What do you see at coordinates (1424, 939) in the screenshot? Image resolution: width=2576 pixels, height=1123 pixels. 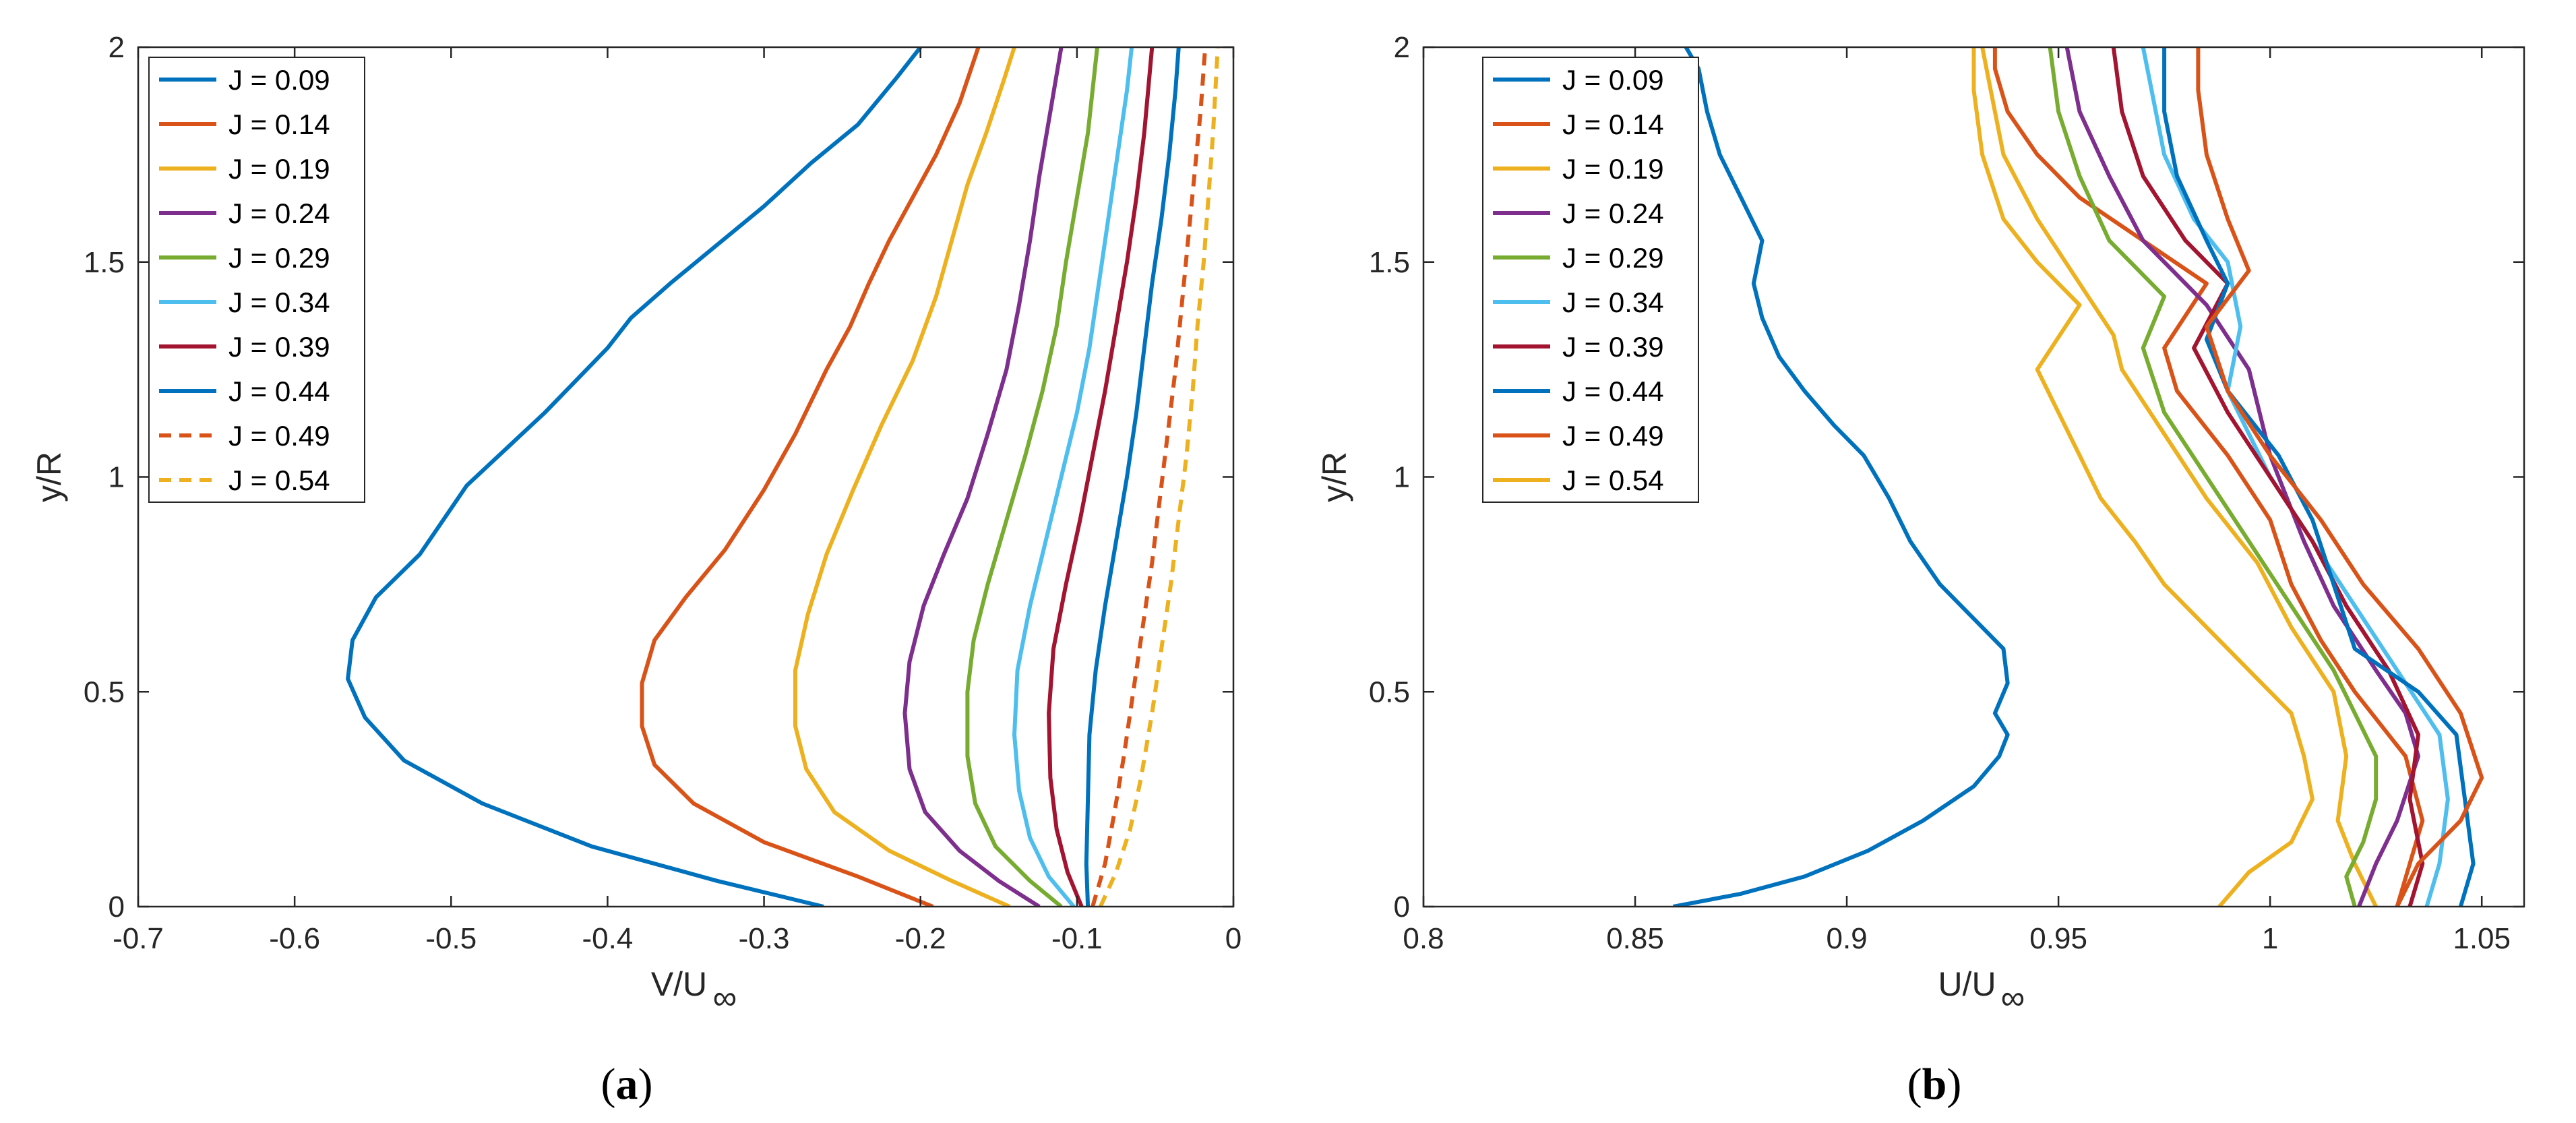 I see `x-tick-label: 0.8` at bounding box center [1424, 939].